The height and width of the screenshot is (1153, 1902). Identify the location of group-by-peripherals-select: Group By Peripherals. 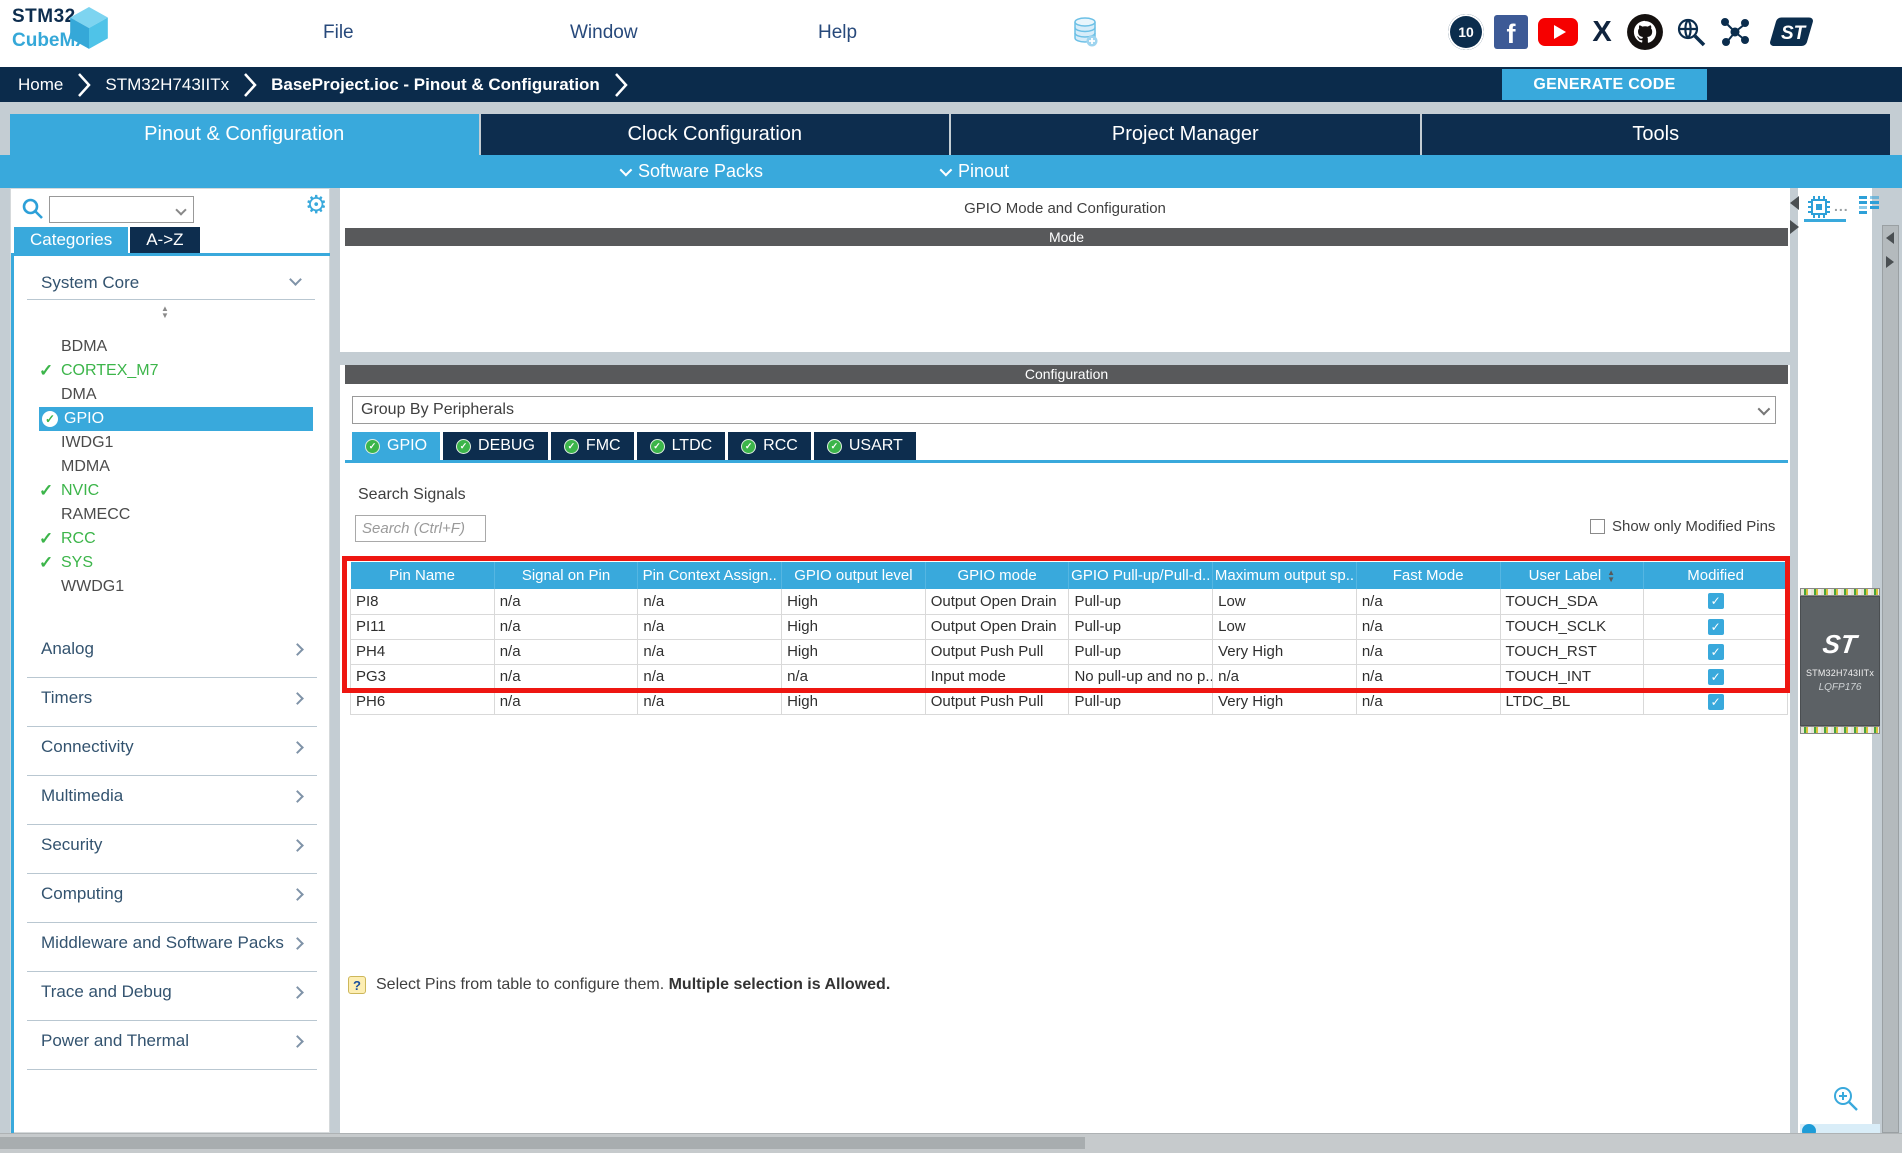
(1064, 410).